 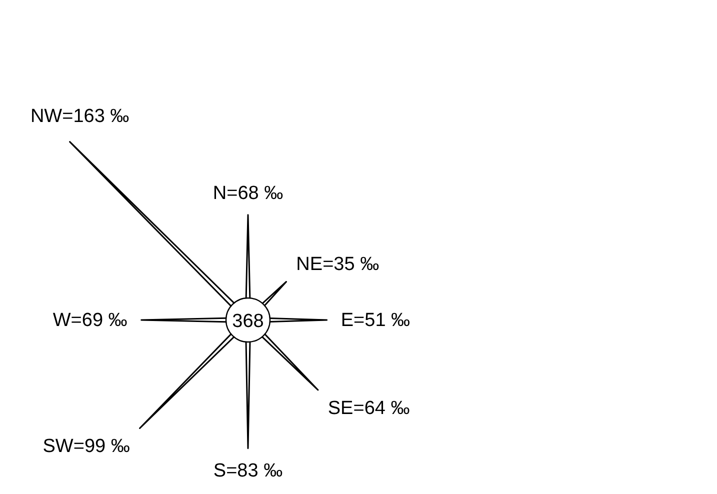 I want to click on category-label: NW, so click(x=46, y=116).